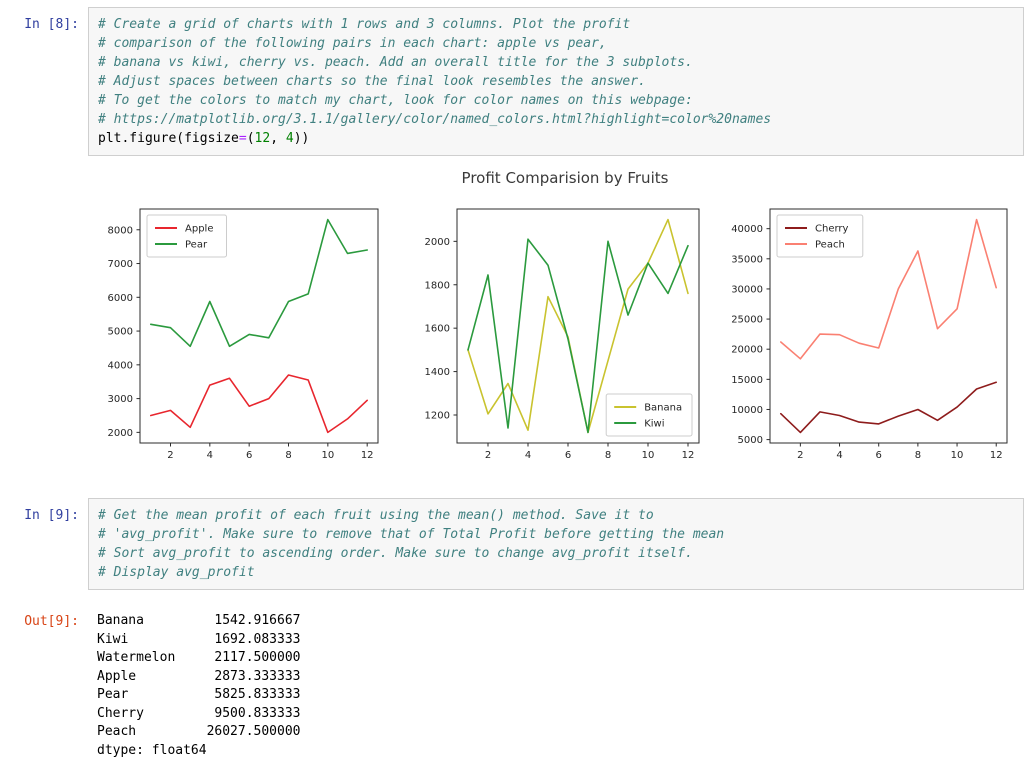 The width and height of the screenshot is (1024, 767). I want to click on line-series-peach, so click(888, 289).